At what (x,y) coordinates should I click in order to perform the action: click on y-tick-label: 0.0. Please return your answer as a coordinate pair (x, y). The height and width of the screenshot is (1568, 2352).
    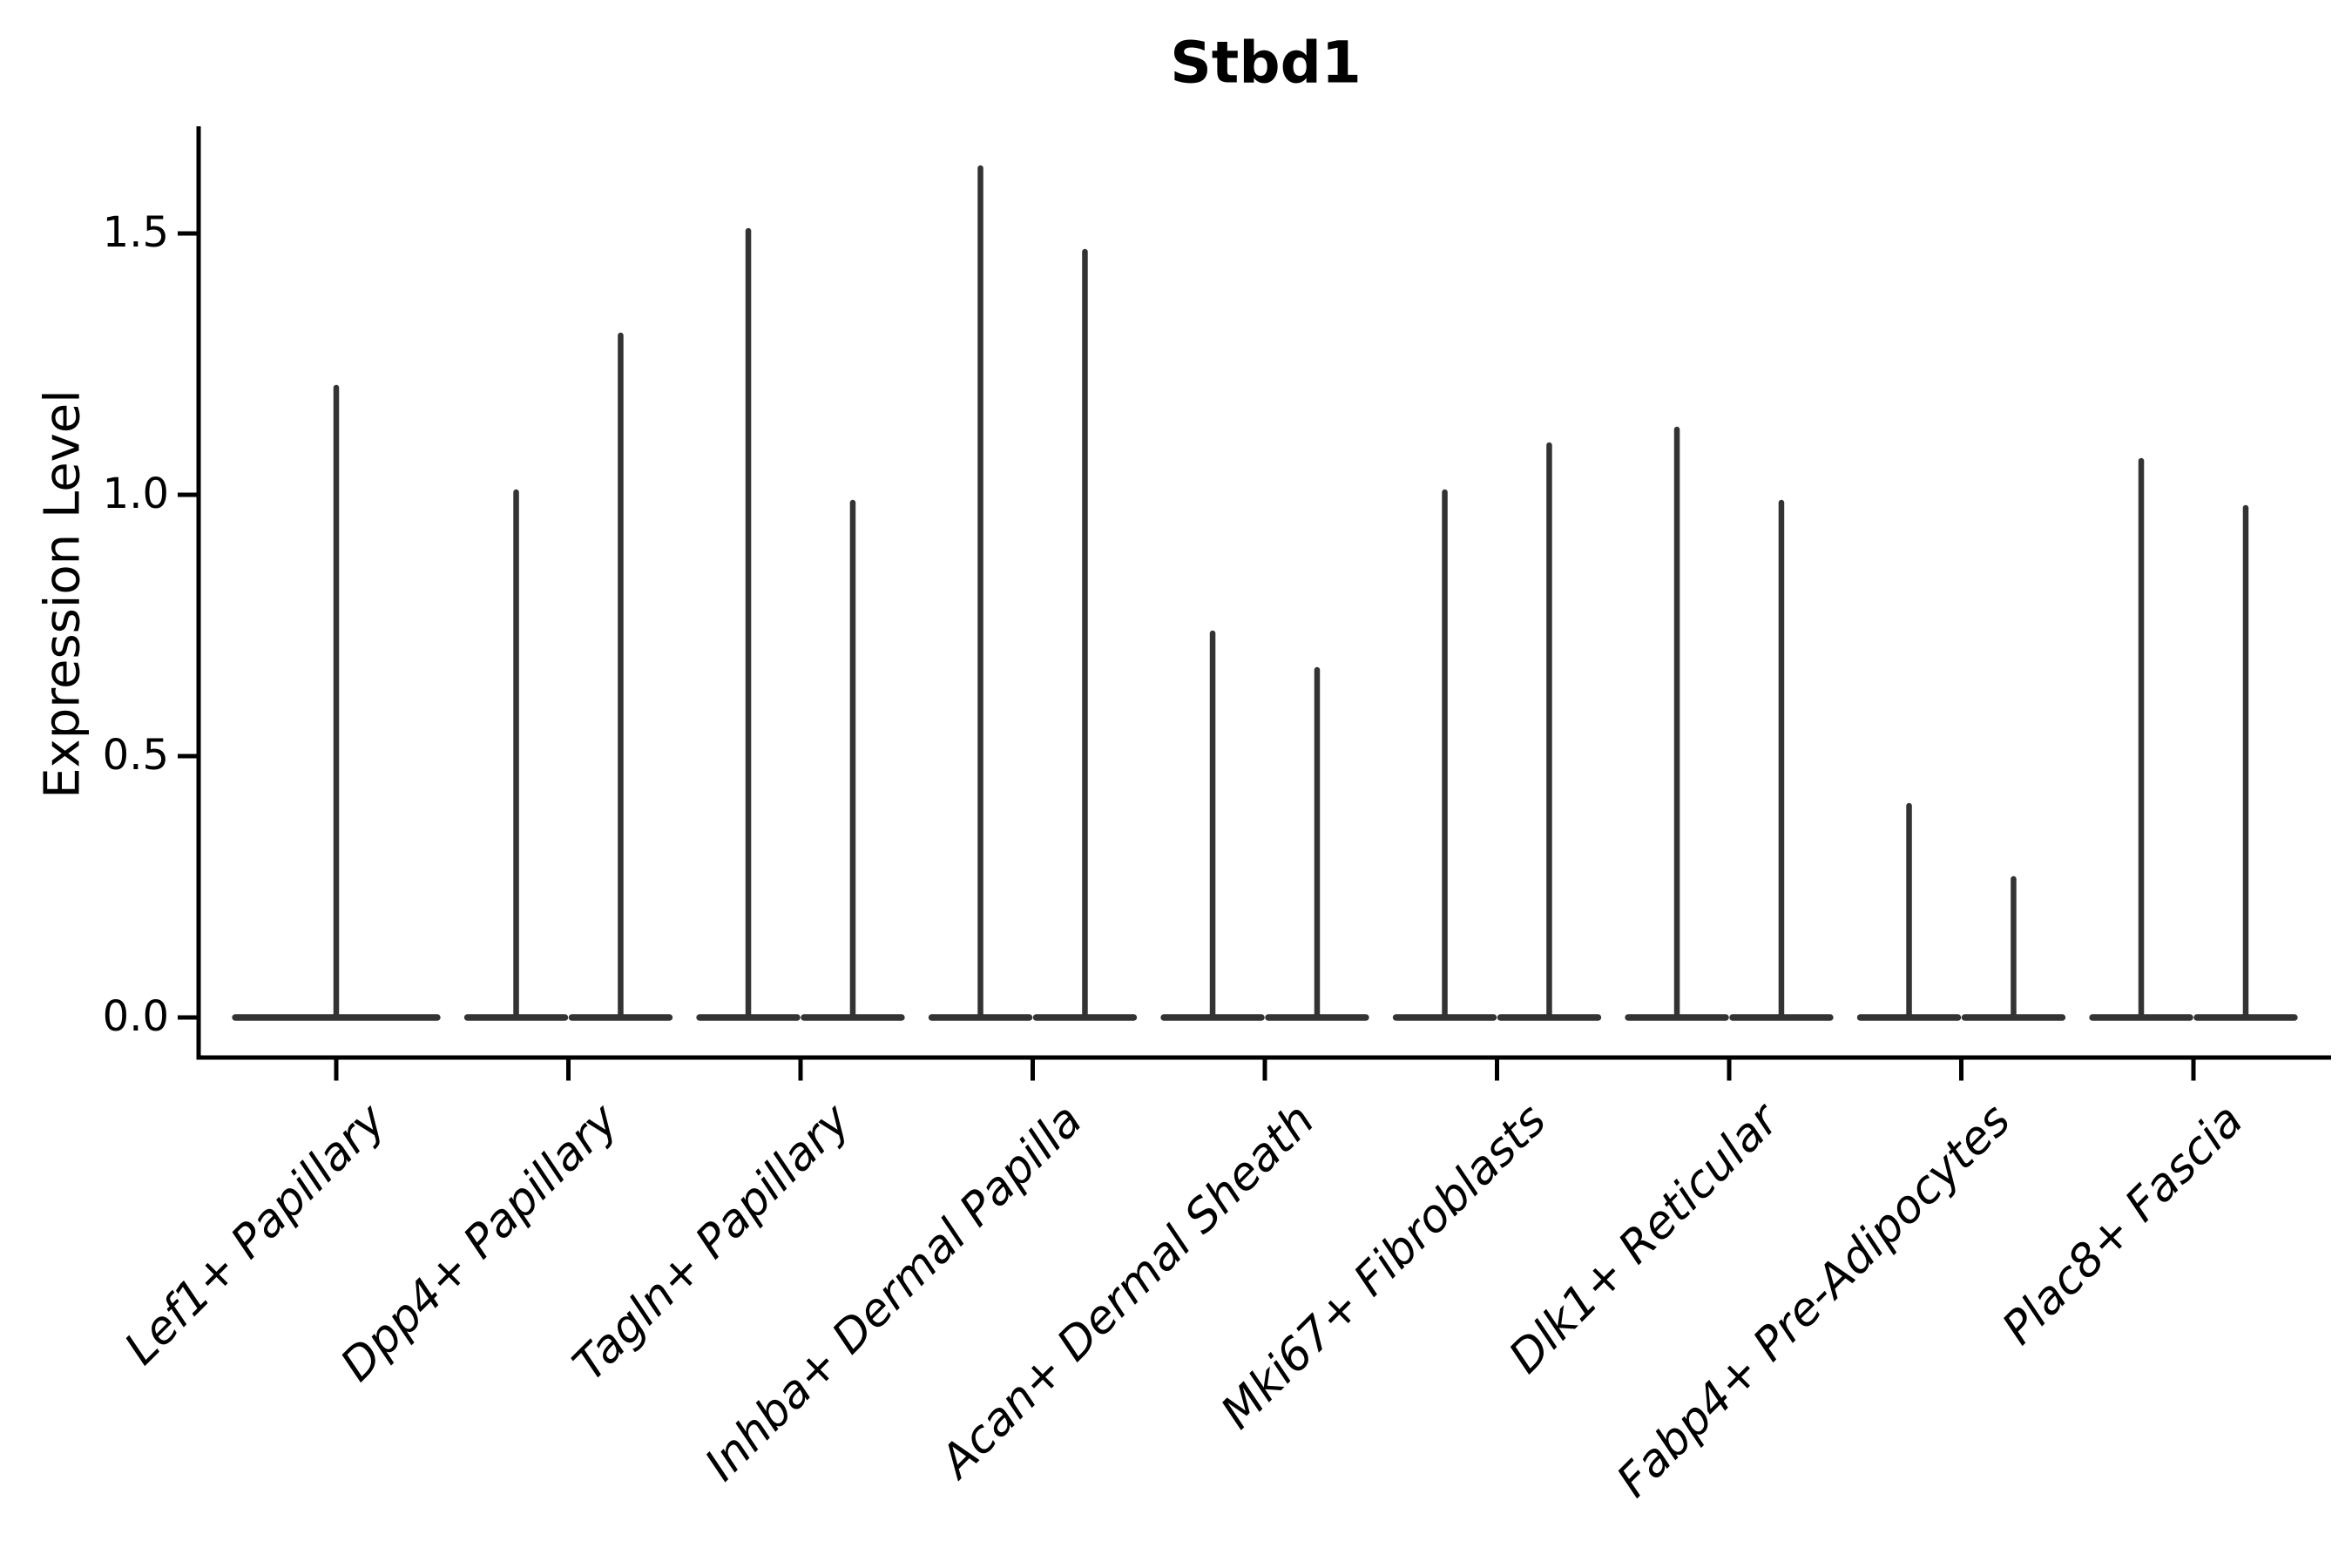
    Looking at the image, I should click on (135, 1016).